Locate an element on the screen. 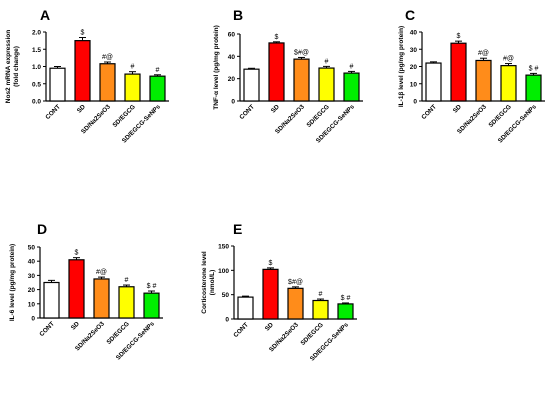 The height and width of the screenshot is (406, 550). y-axis-label: Nos2 mRNA expression is located at coordinates (8, 66).